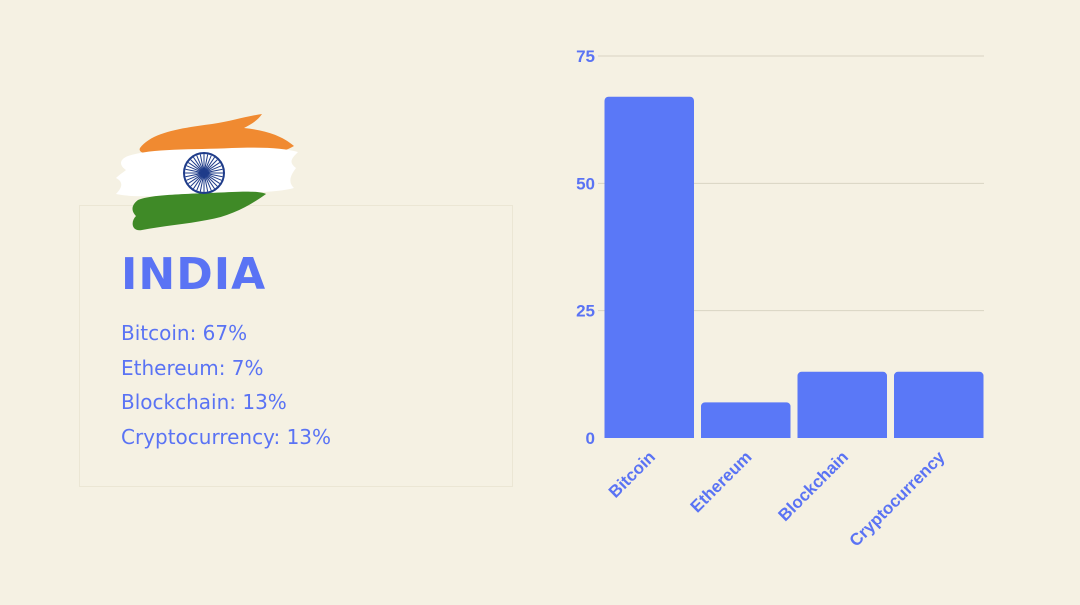 This screenshot has height=605, width=1080. I want to click on india-flag-icon, so click(207, 170).